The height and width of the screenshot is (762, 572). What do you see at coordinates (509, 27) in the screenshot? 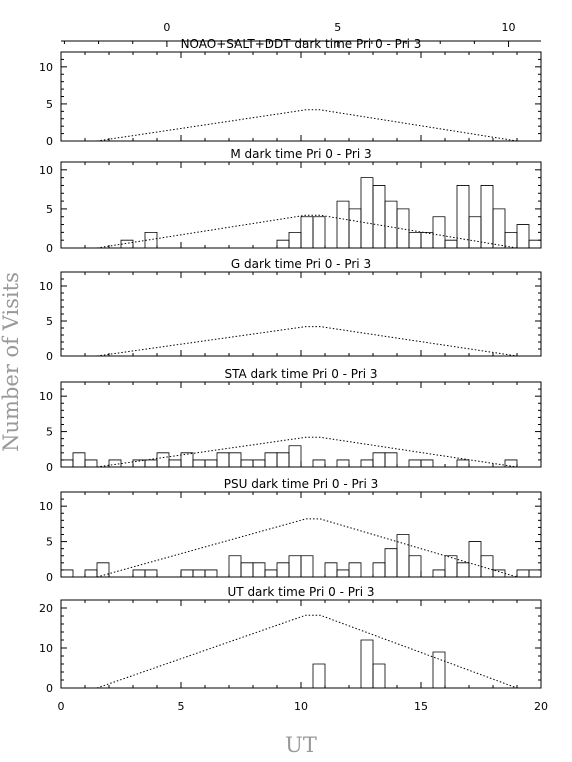
I see `top-axis-tick-label: 10` at bounding box center [509, 27].